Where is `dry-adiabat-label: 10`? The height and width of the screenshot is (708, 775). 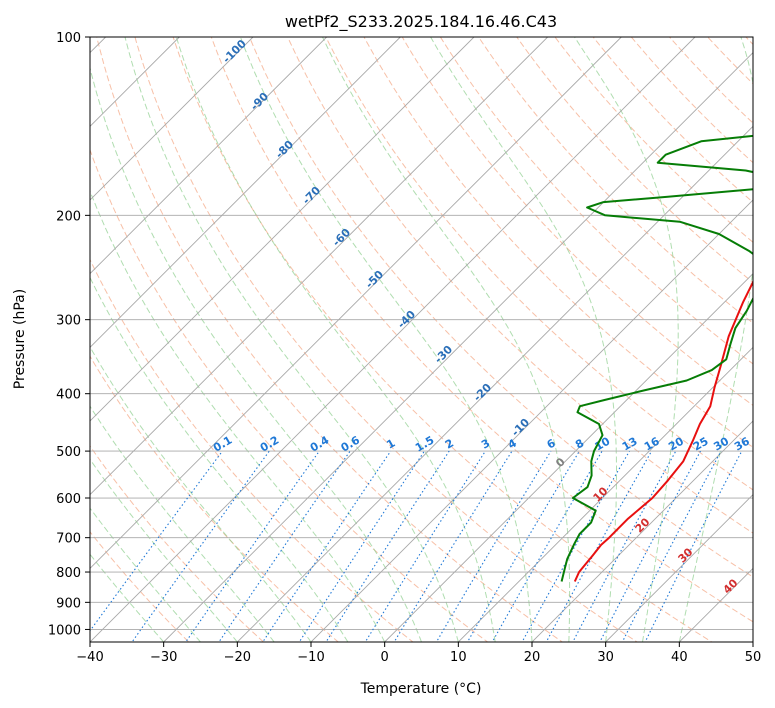 dry-adiabat-label: 10 is located at coordinates (601, 494).